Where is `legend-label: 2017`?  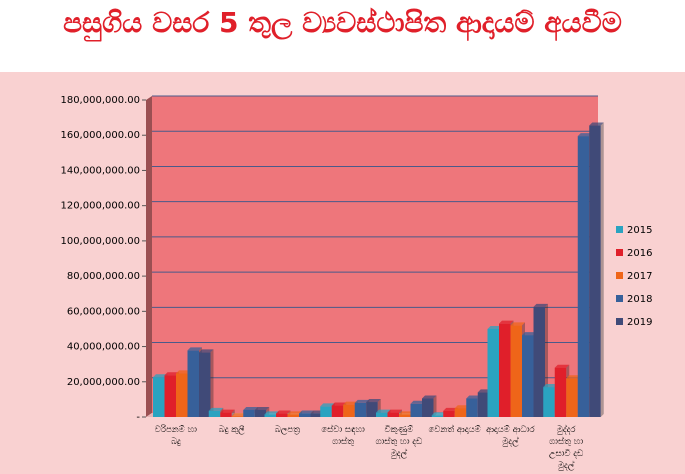 legend-label: 2017 is located at coordinates (639, 276).